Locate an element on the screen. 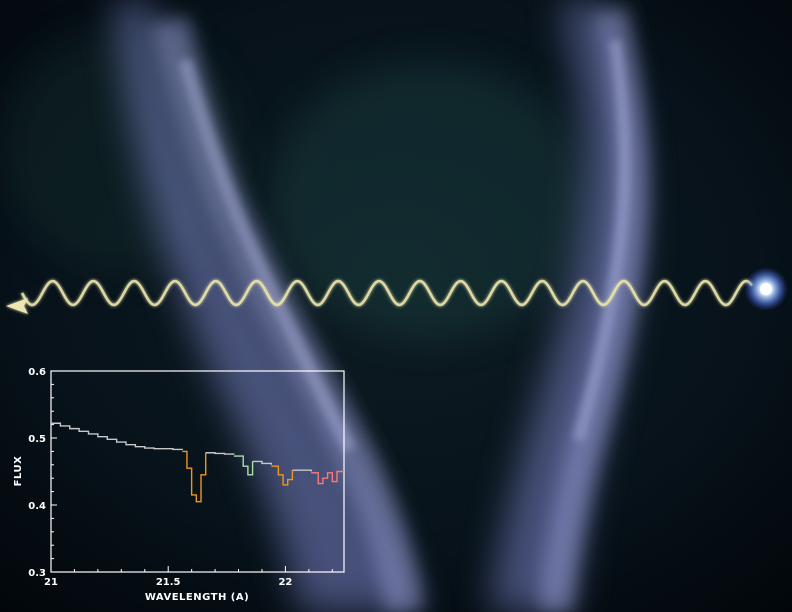 This screenshot has width=792, height=612. y-tick-label: 0.4 is located at coordinates (37, 506).